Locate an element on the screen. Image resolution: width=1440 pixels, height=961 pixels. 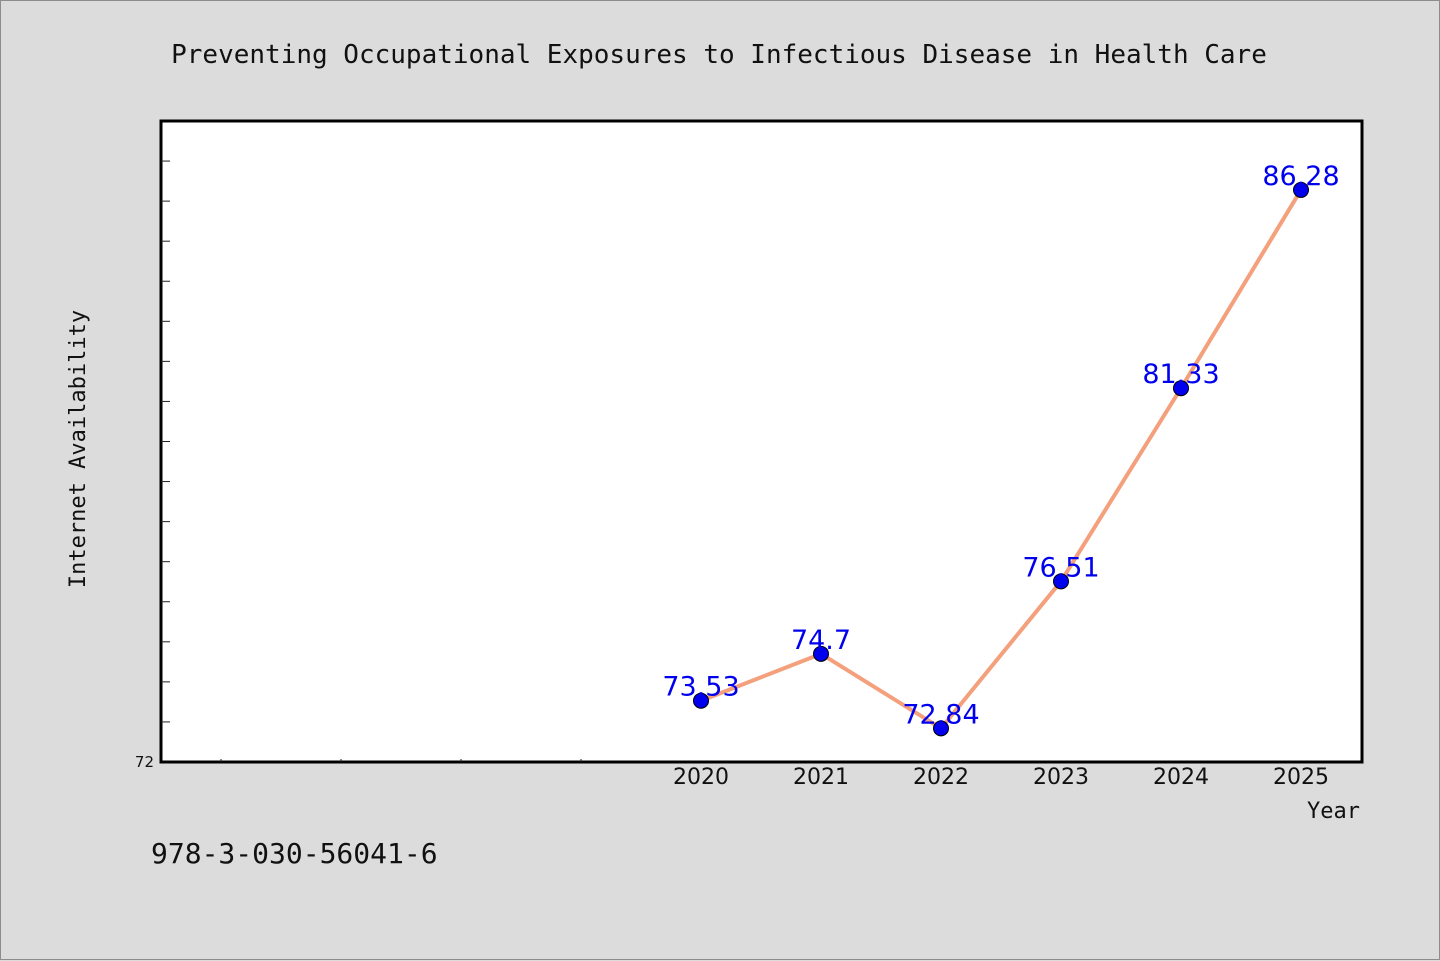
x-tick-label: 2021 is located at coordinates (821, 777).